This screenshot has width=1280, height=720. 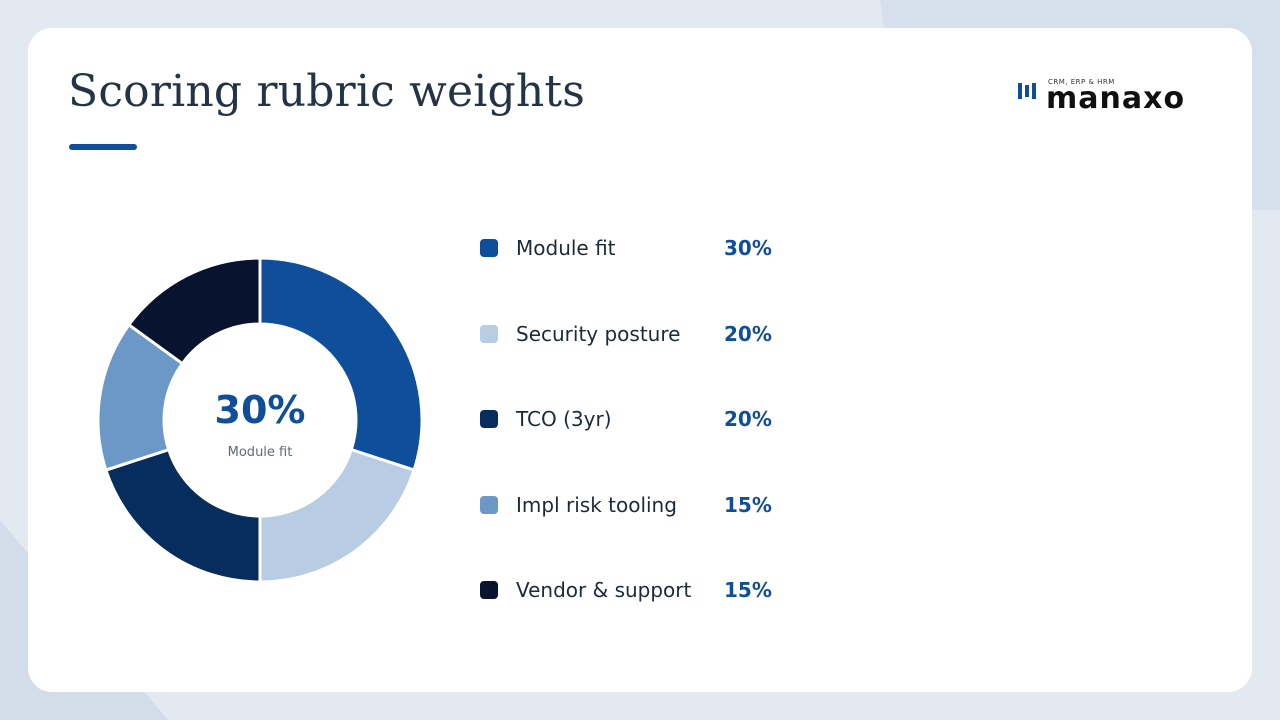 I want to click on legend-item-impl-risk-tooling: Impl risk tooling 15%, so click(x=638, y=505).